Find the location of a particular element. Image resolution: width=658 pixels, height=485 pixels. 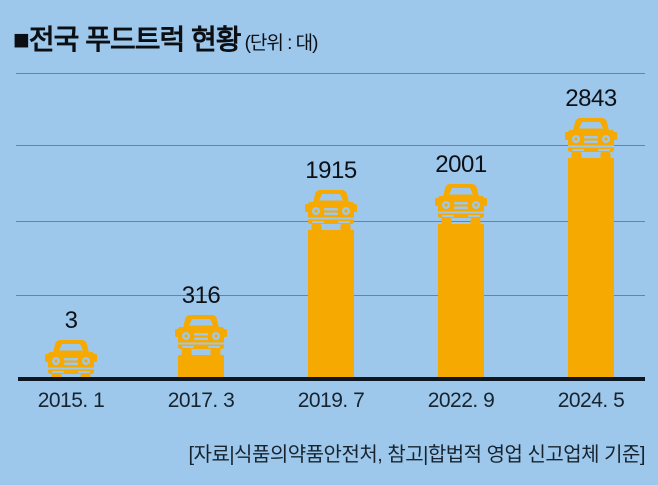

title-text: 전국 푸드트럭 현황 is located at coordinates (135, 39).